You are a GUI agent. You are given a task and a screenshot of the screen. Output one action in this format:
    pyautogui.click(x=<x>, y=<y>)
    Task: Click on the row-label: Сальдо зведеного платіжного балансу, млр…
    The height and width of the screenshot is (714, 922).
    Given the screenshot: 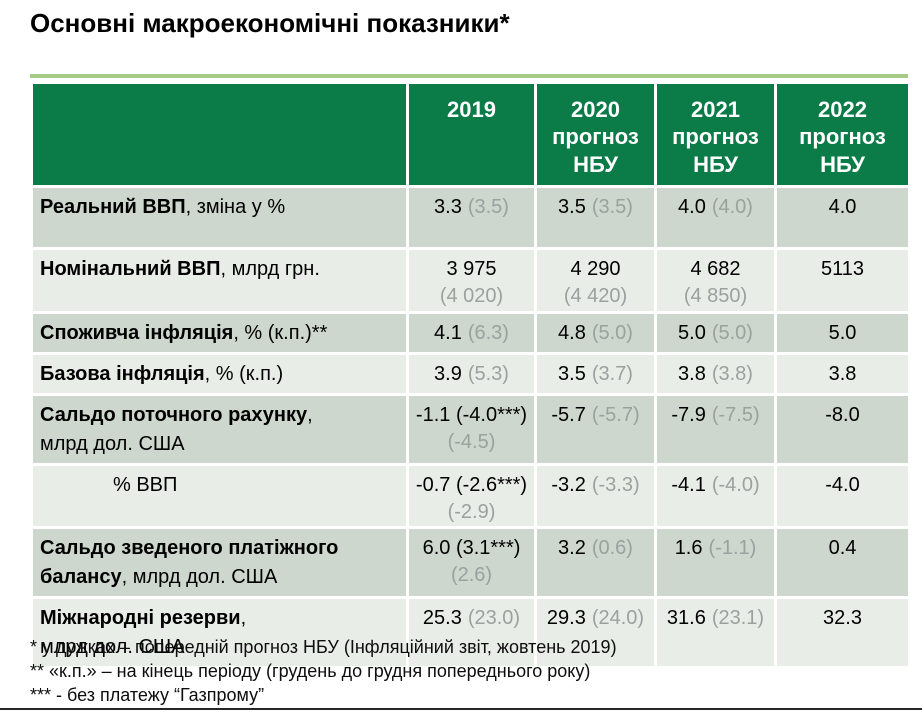 What is the action you would take?
    pyautogui.click(x=219, y=562)
    